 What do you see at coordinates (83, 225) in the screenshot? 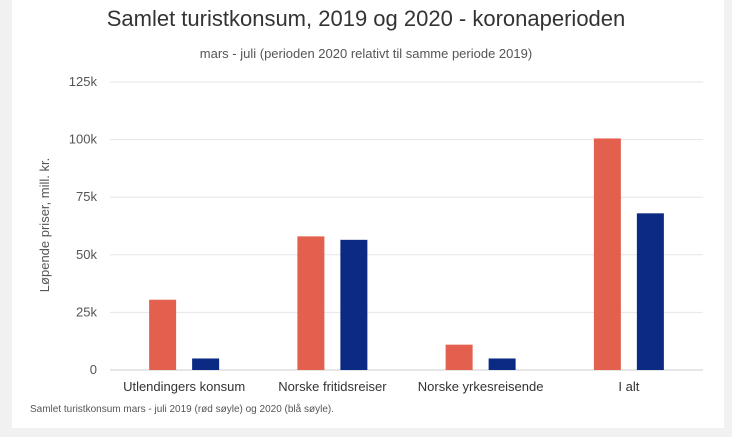
I see `y-axis-ticks: 0 25k 50k 75k 100k 125k` at bounding box center [83, 225].